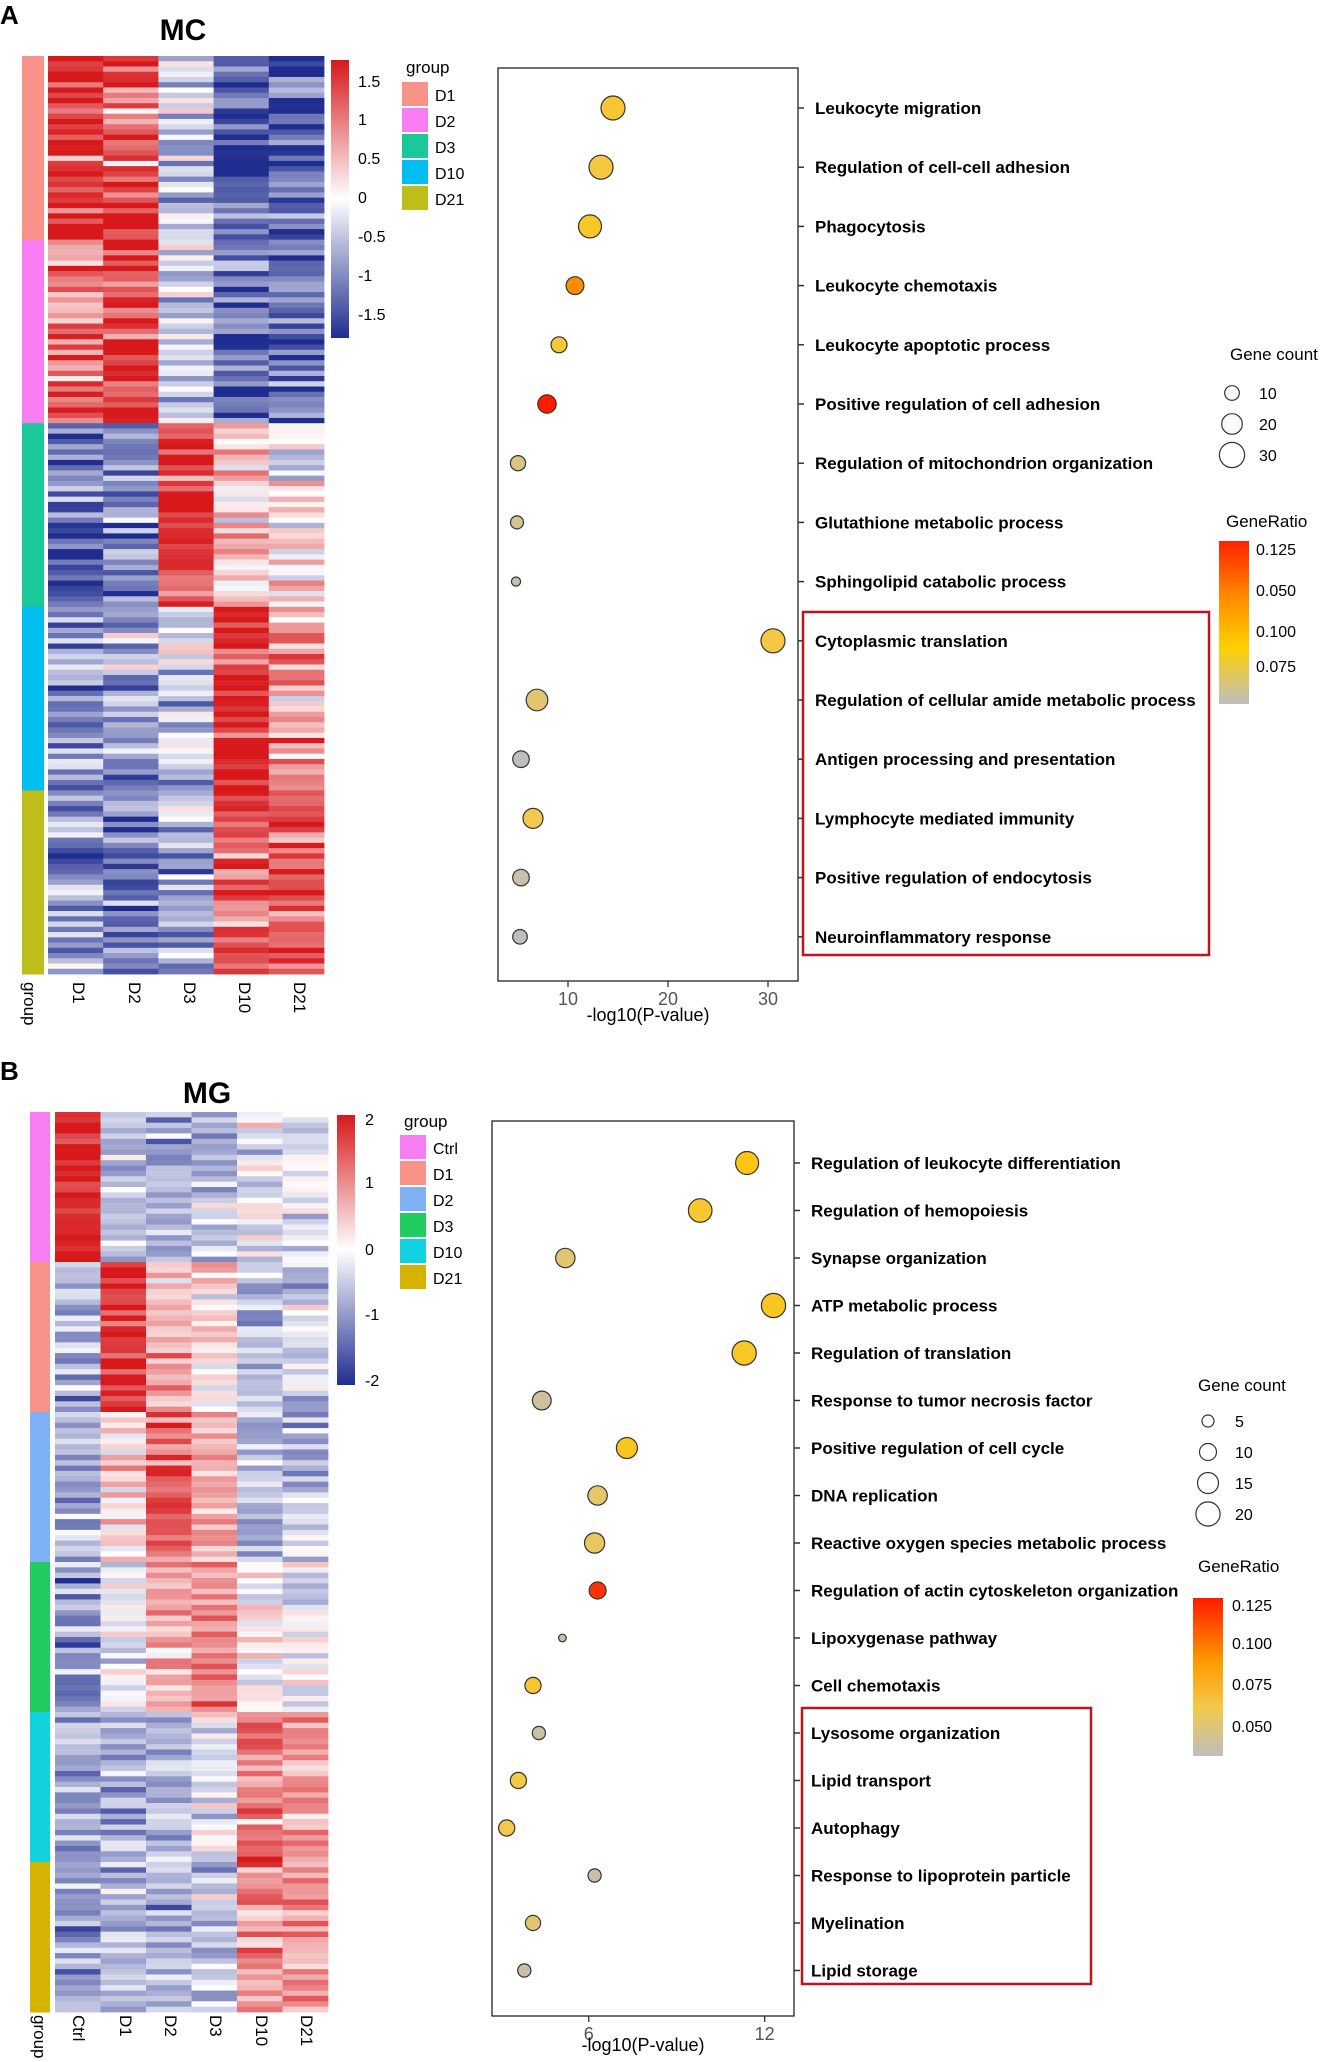  What do you see at coordinates (33, 148) in the screenshot?
I see `group-bar-segment` at bounding box center [33, 148].